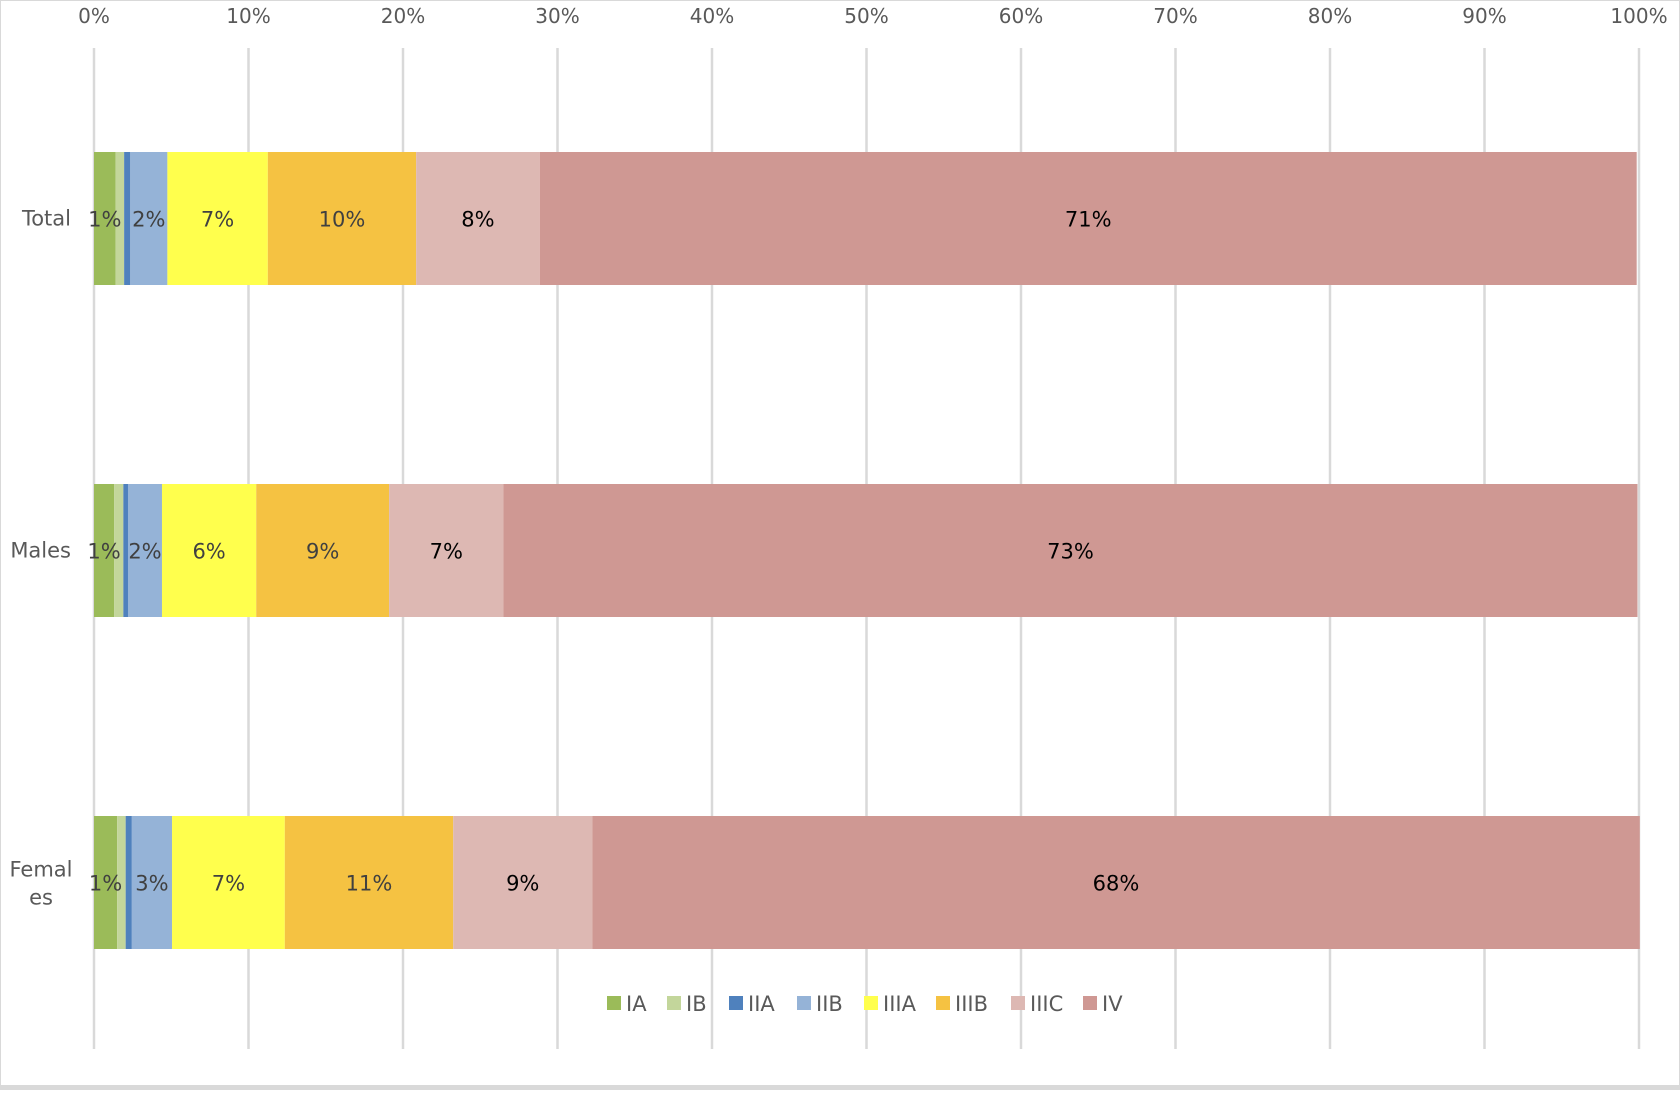 The height and width of the screenshot is (1096, 1680). What do you see at coordinates (1638, 16) in the screenshot?
I see `x-tick-label: 100%` at bounding box center [1638, 16].